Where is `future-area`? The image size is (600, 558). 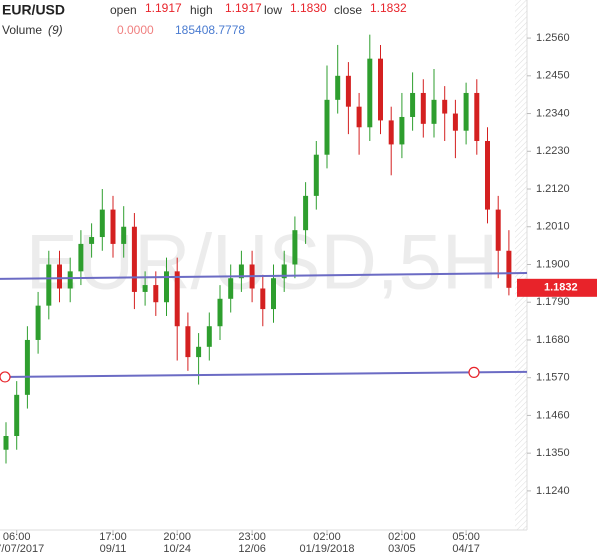
future-area is located at coordinates (521, 265).